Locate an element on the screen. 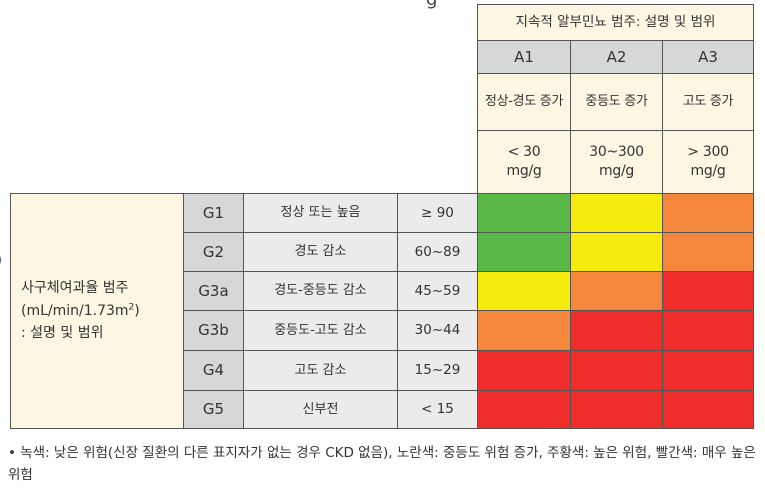 Image resolution: width=765 pixels, height=493 pixels. albuminuria-desc-a2: 중등도 증가 is located at coordinates (616, 102).